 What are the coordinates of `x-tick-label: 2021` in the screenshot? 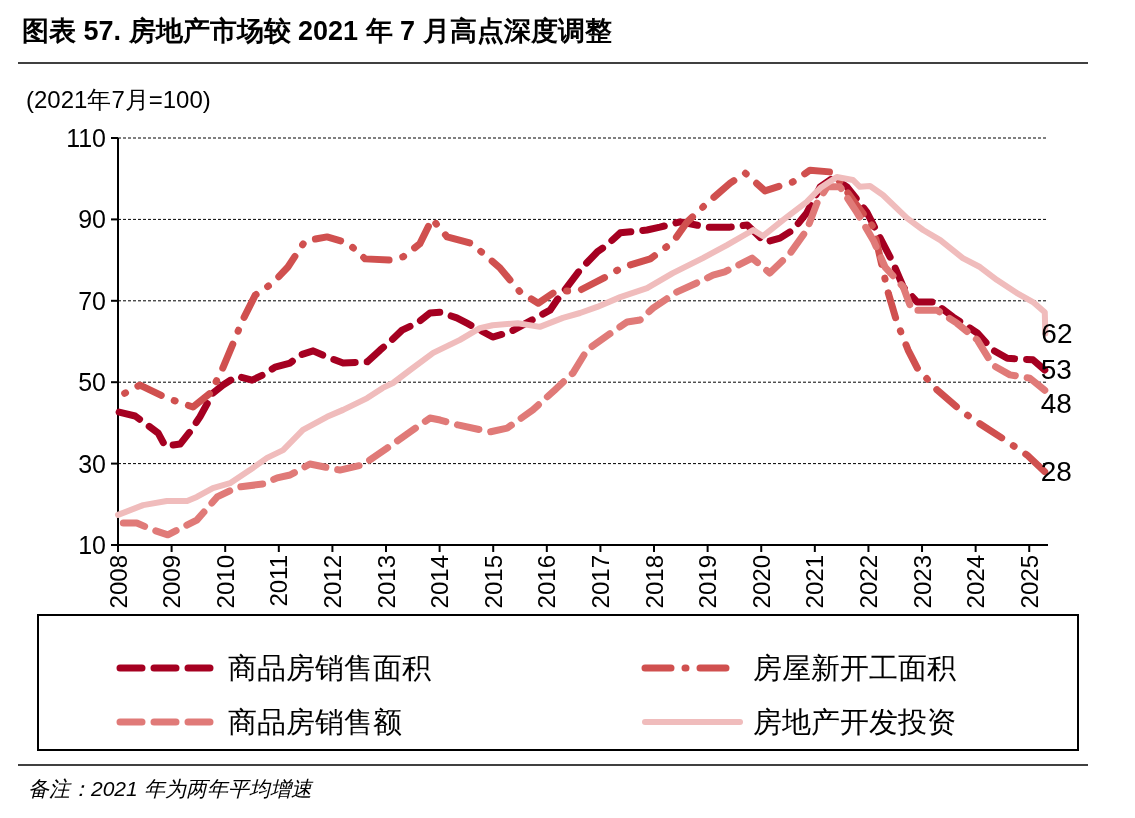 It's located at (815, 582).